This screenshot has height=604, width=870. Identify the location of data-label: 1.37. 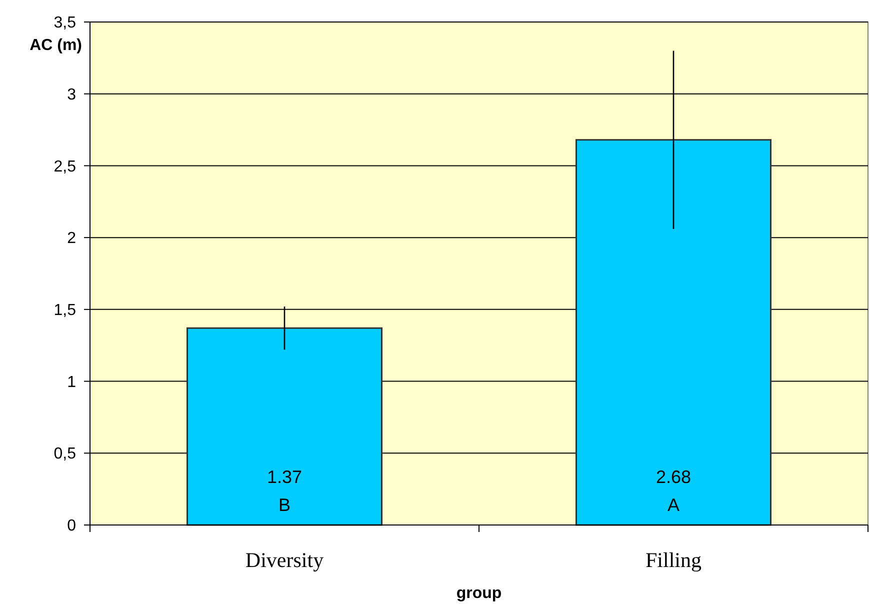
(284, 477).